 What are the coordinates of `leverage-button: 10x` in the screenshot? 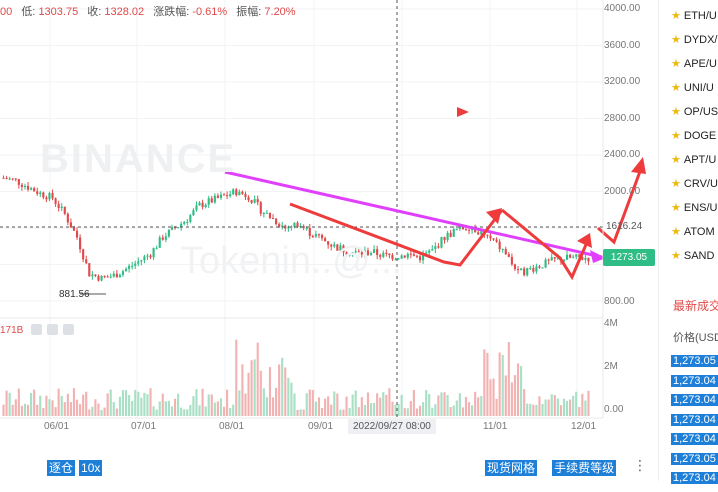 It's located at (91, 468).